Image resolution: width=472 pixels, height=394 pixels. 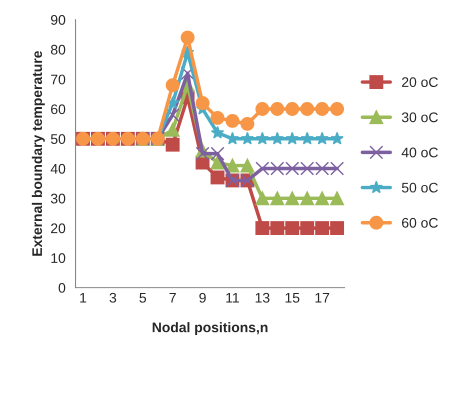 What do you see at coordinates (58, 49) in the screenshot?
I see `y-tick-label: 80` at bounding box center [58, 49].